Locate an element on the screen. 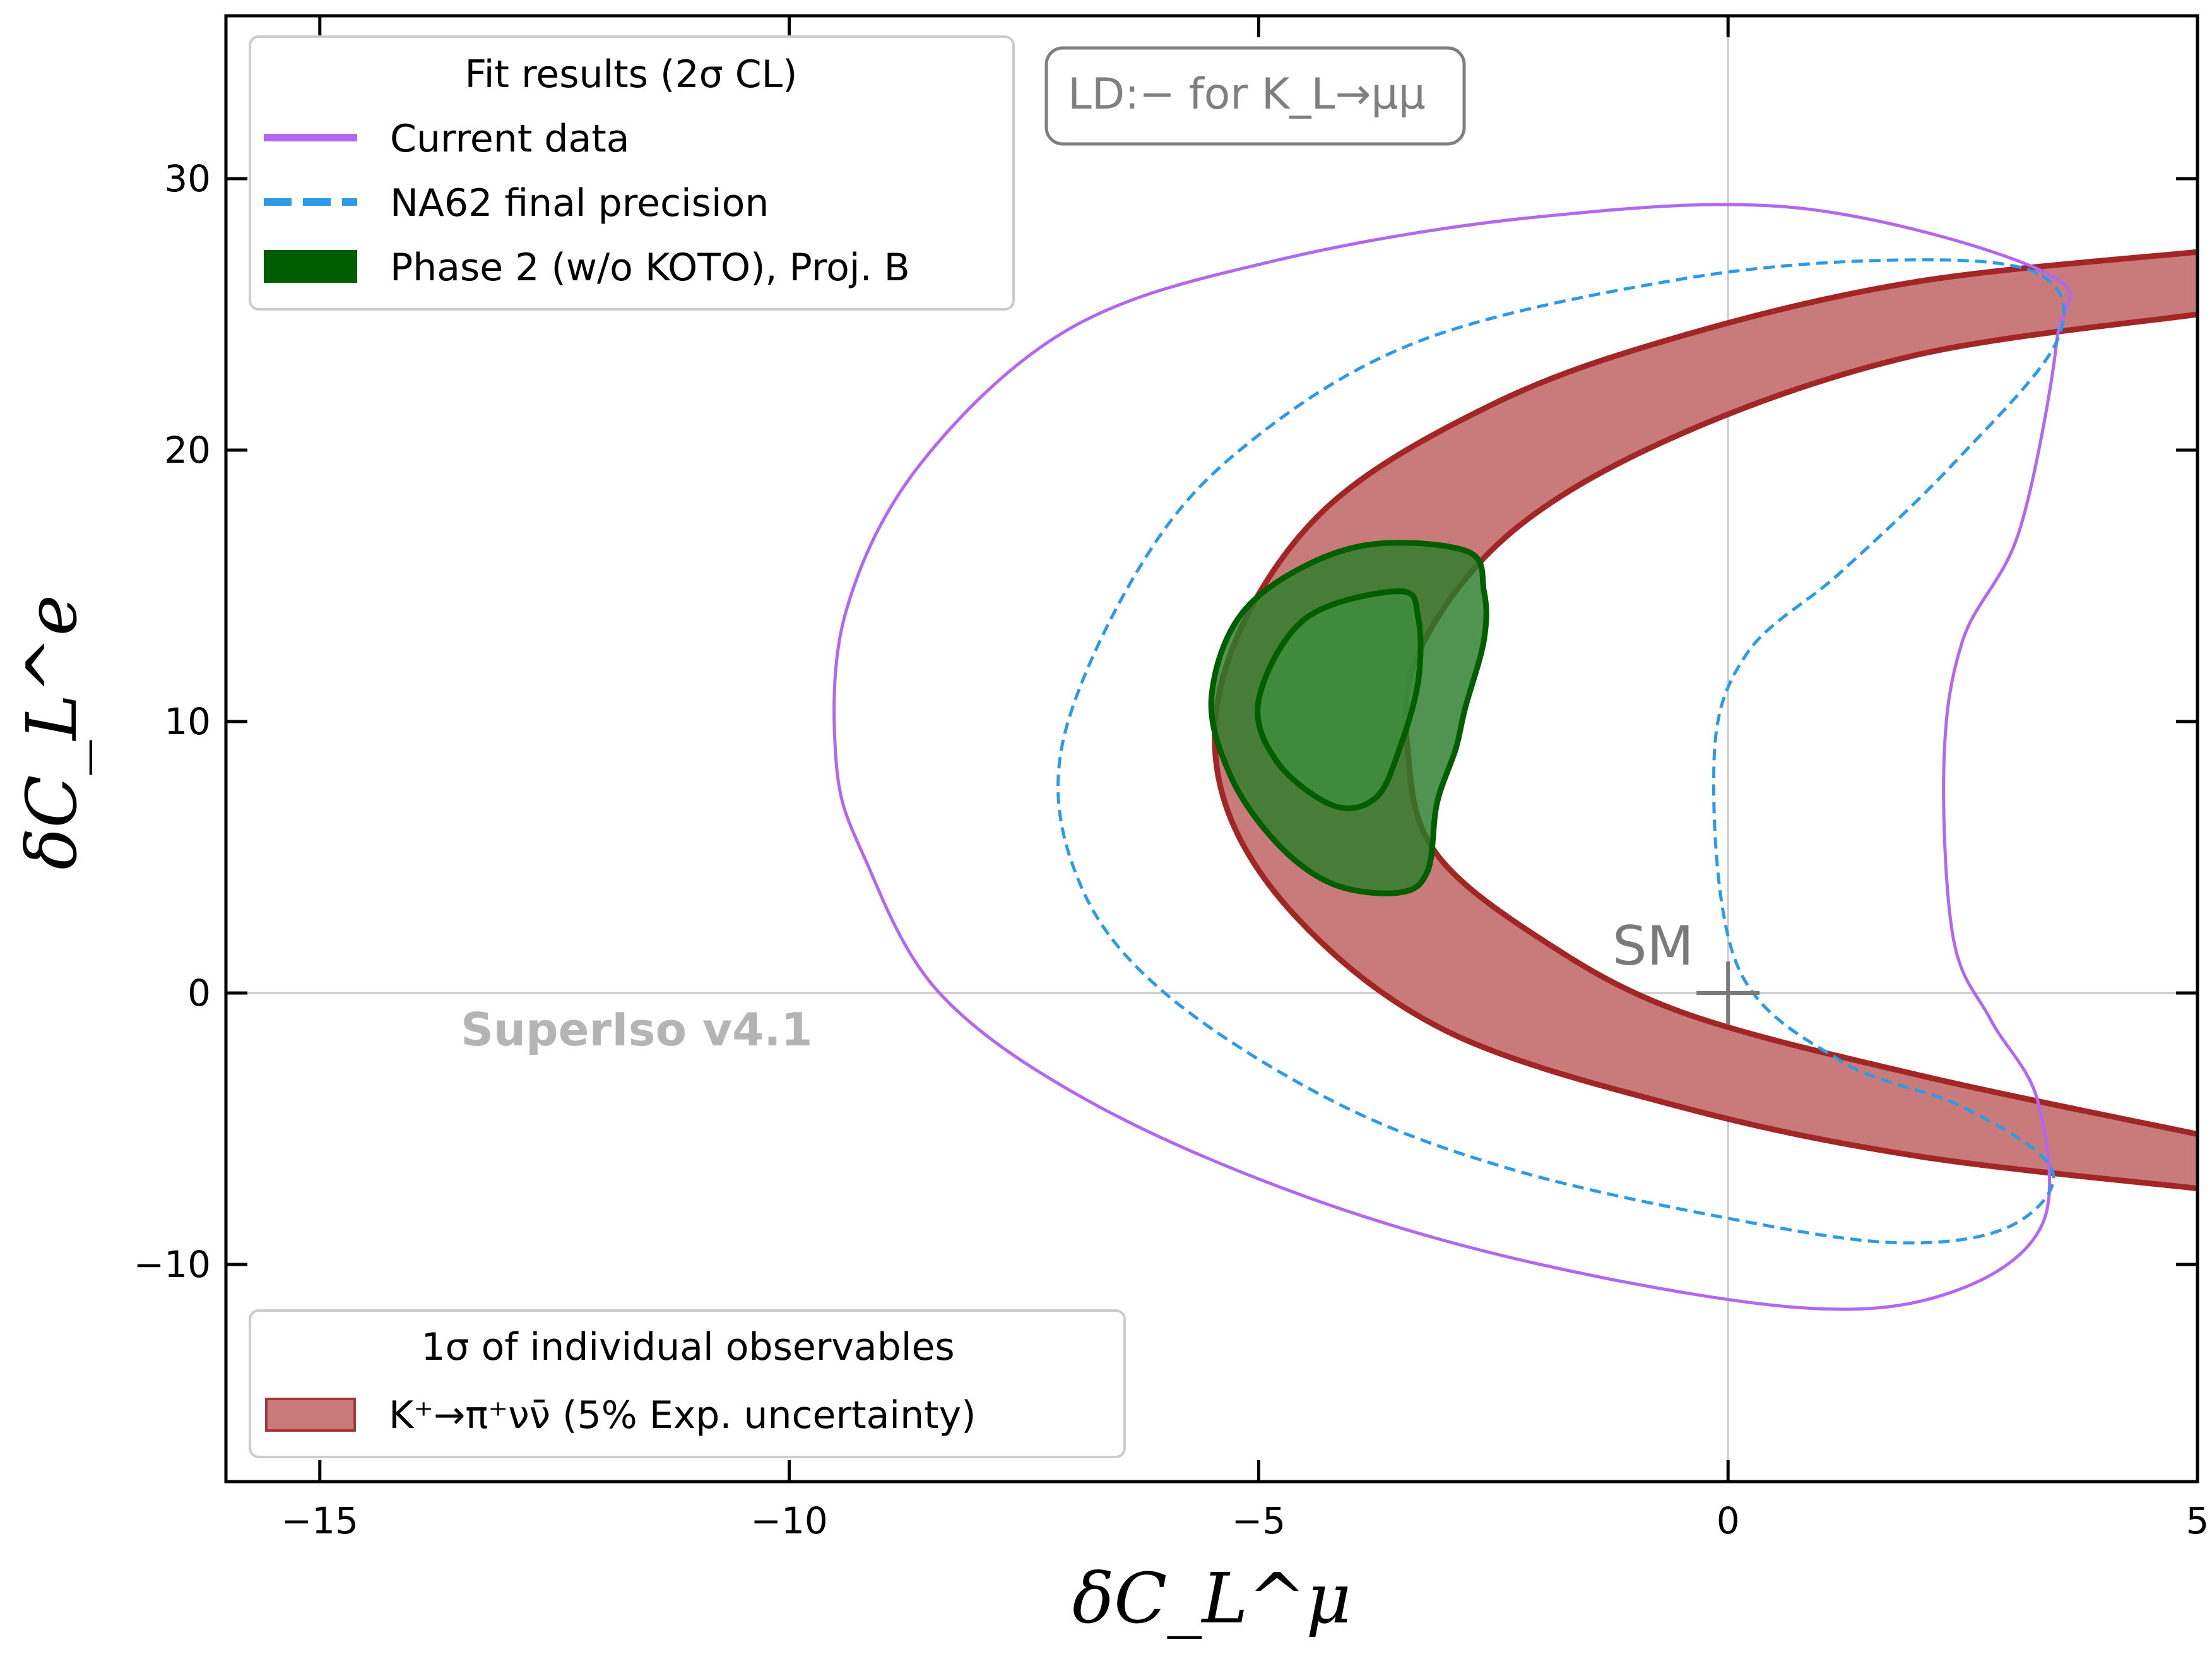  legend-phase2-swatch is located at coordinates (311, 266).